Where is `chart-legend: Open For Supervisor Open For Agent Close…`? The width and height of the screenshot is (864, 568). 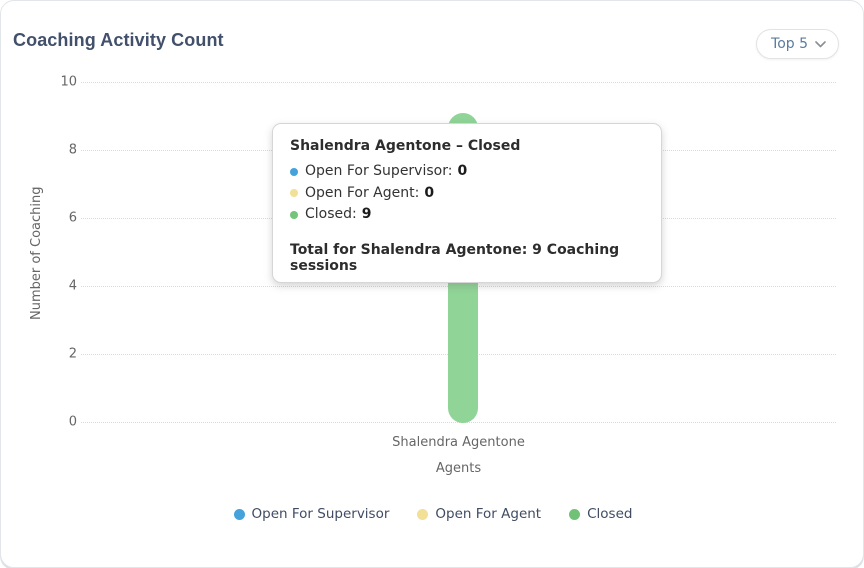 chart-legend: Open For Supervisor Open For Agent Close… is located at coordinates (432, 514).